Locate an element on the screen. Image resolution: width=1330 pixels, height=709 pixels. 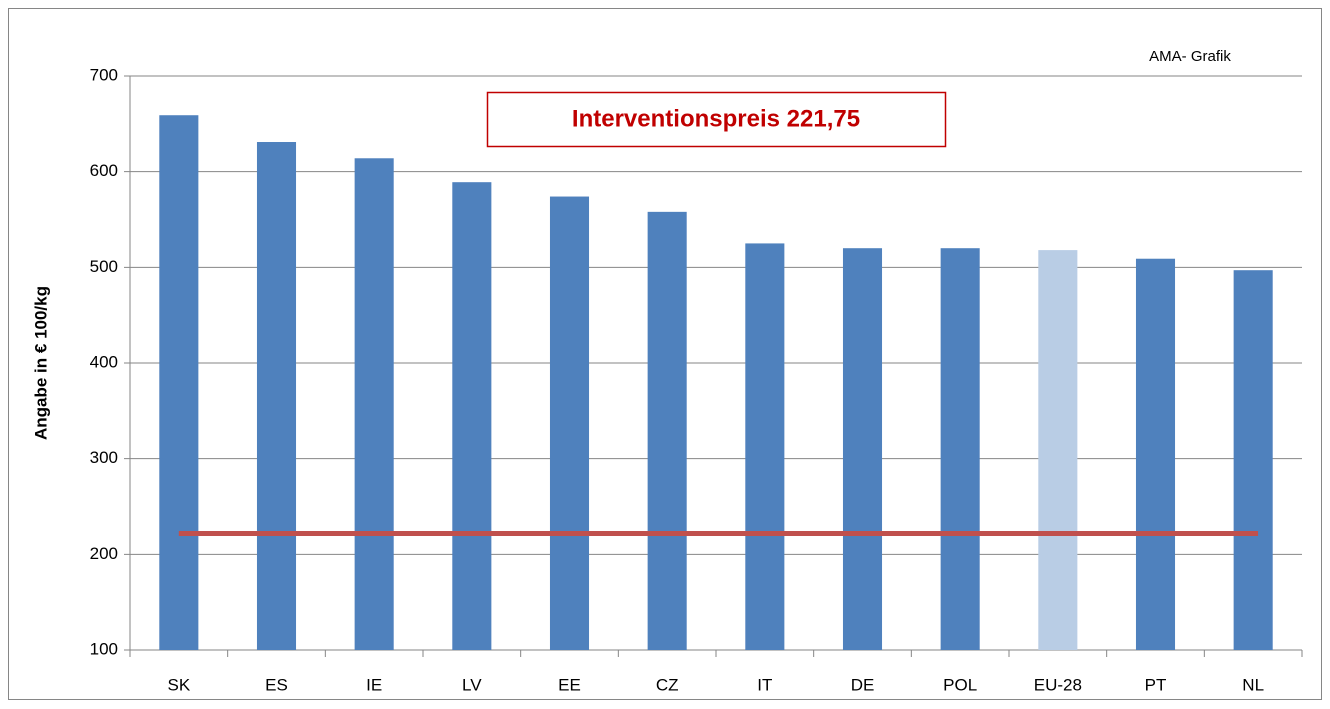
x-tick-label: IT is located at coordinates (764, 684).